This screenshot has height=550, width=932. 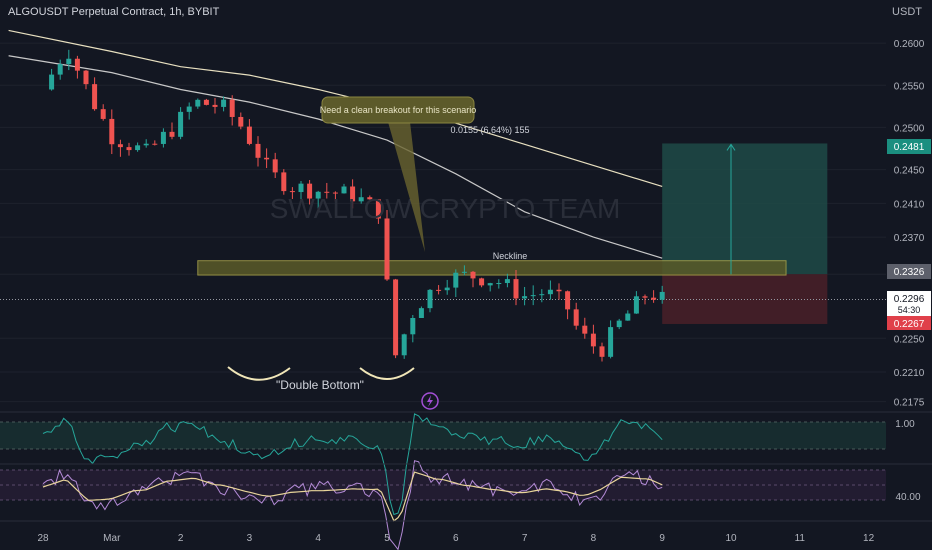 What do you see at coordinates (909, 310) in the screenshot?
I see `svg-text: 54:30` at bounding box center [909, 310].